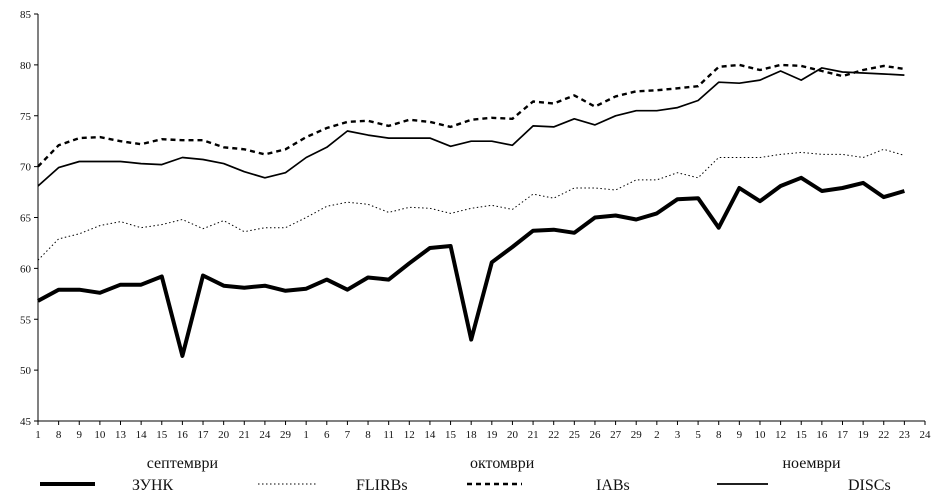 This screenshot has height=495, width=933. Describe the element at coordinates (153, 485) in the screenshot. I see `legend-label: ЗУНК` at that location.